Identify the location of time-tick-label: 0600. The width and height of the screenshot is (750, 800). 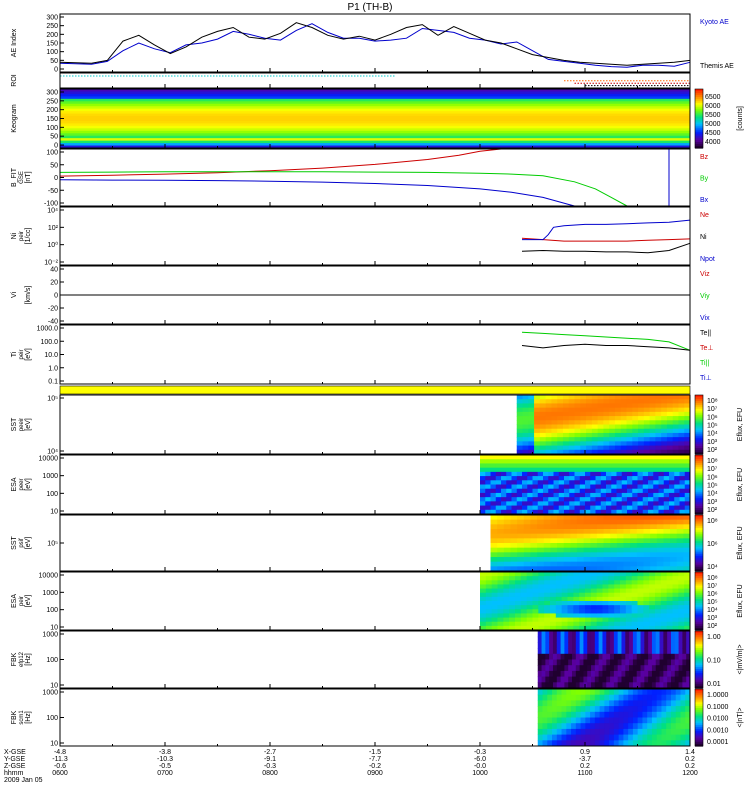
(60, 773).